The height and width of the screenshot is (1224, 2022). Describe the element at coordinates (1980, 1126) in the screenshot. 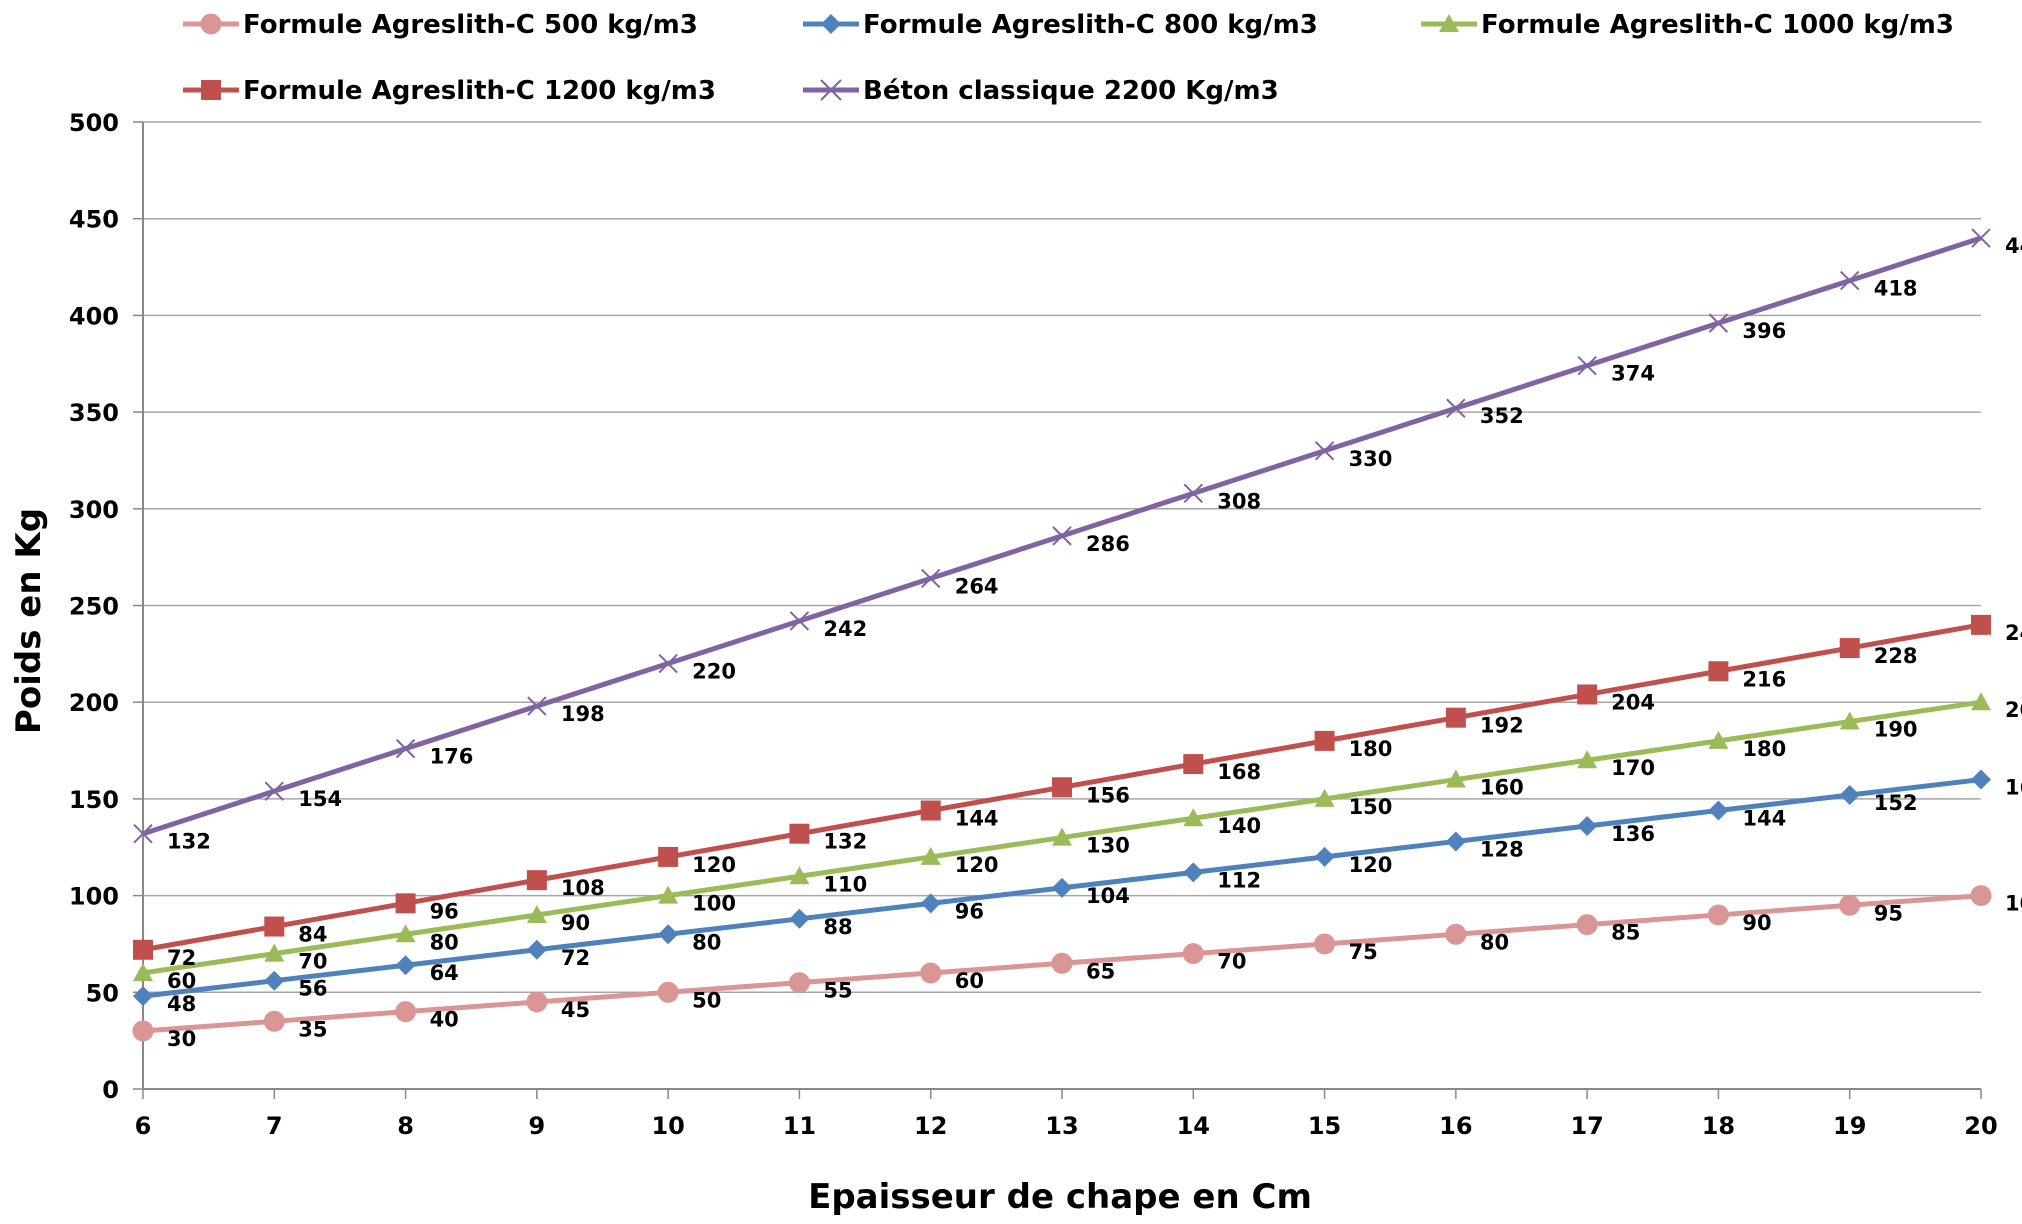

I see `x-tick-label: 20` at that location.